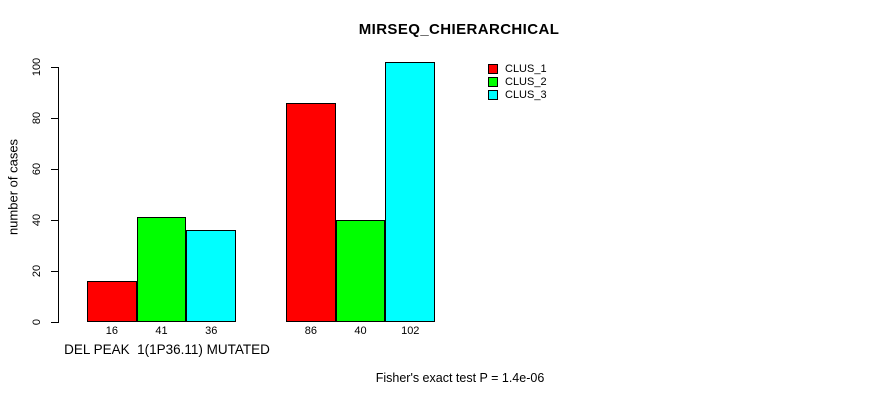  I want to click on y-tick-label: 40, so click(37, 220).